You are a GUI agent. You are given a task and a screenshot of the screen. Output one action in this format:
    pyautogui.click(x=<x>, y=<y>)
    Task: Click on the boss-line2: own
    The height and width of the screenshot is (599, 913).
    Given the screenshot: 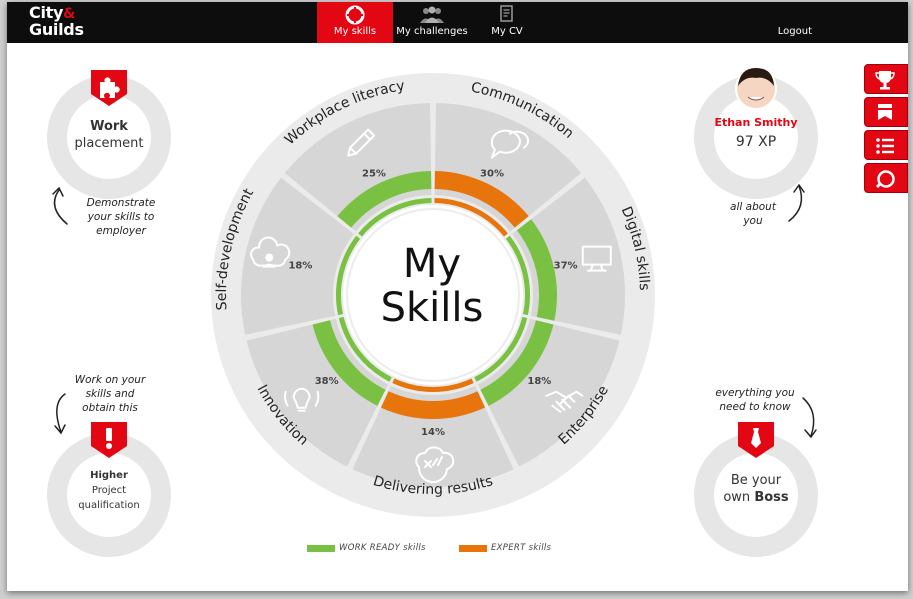 What is the action you would take?
    pyautogui.click(x=737, y=497)
    